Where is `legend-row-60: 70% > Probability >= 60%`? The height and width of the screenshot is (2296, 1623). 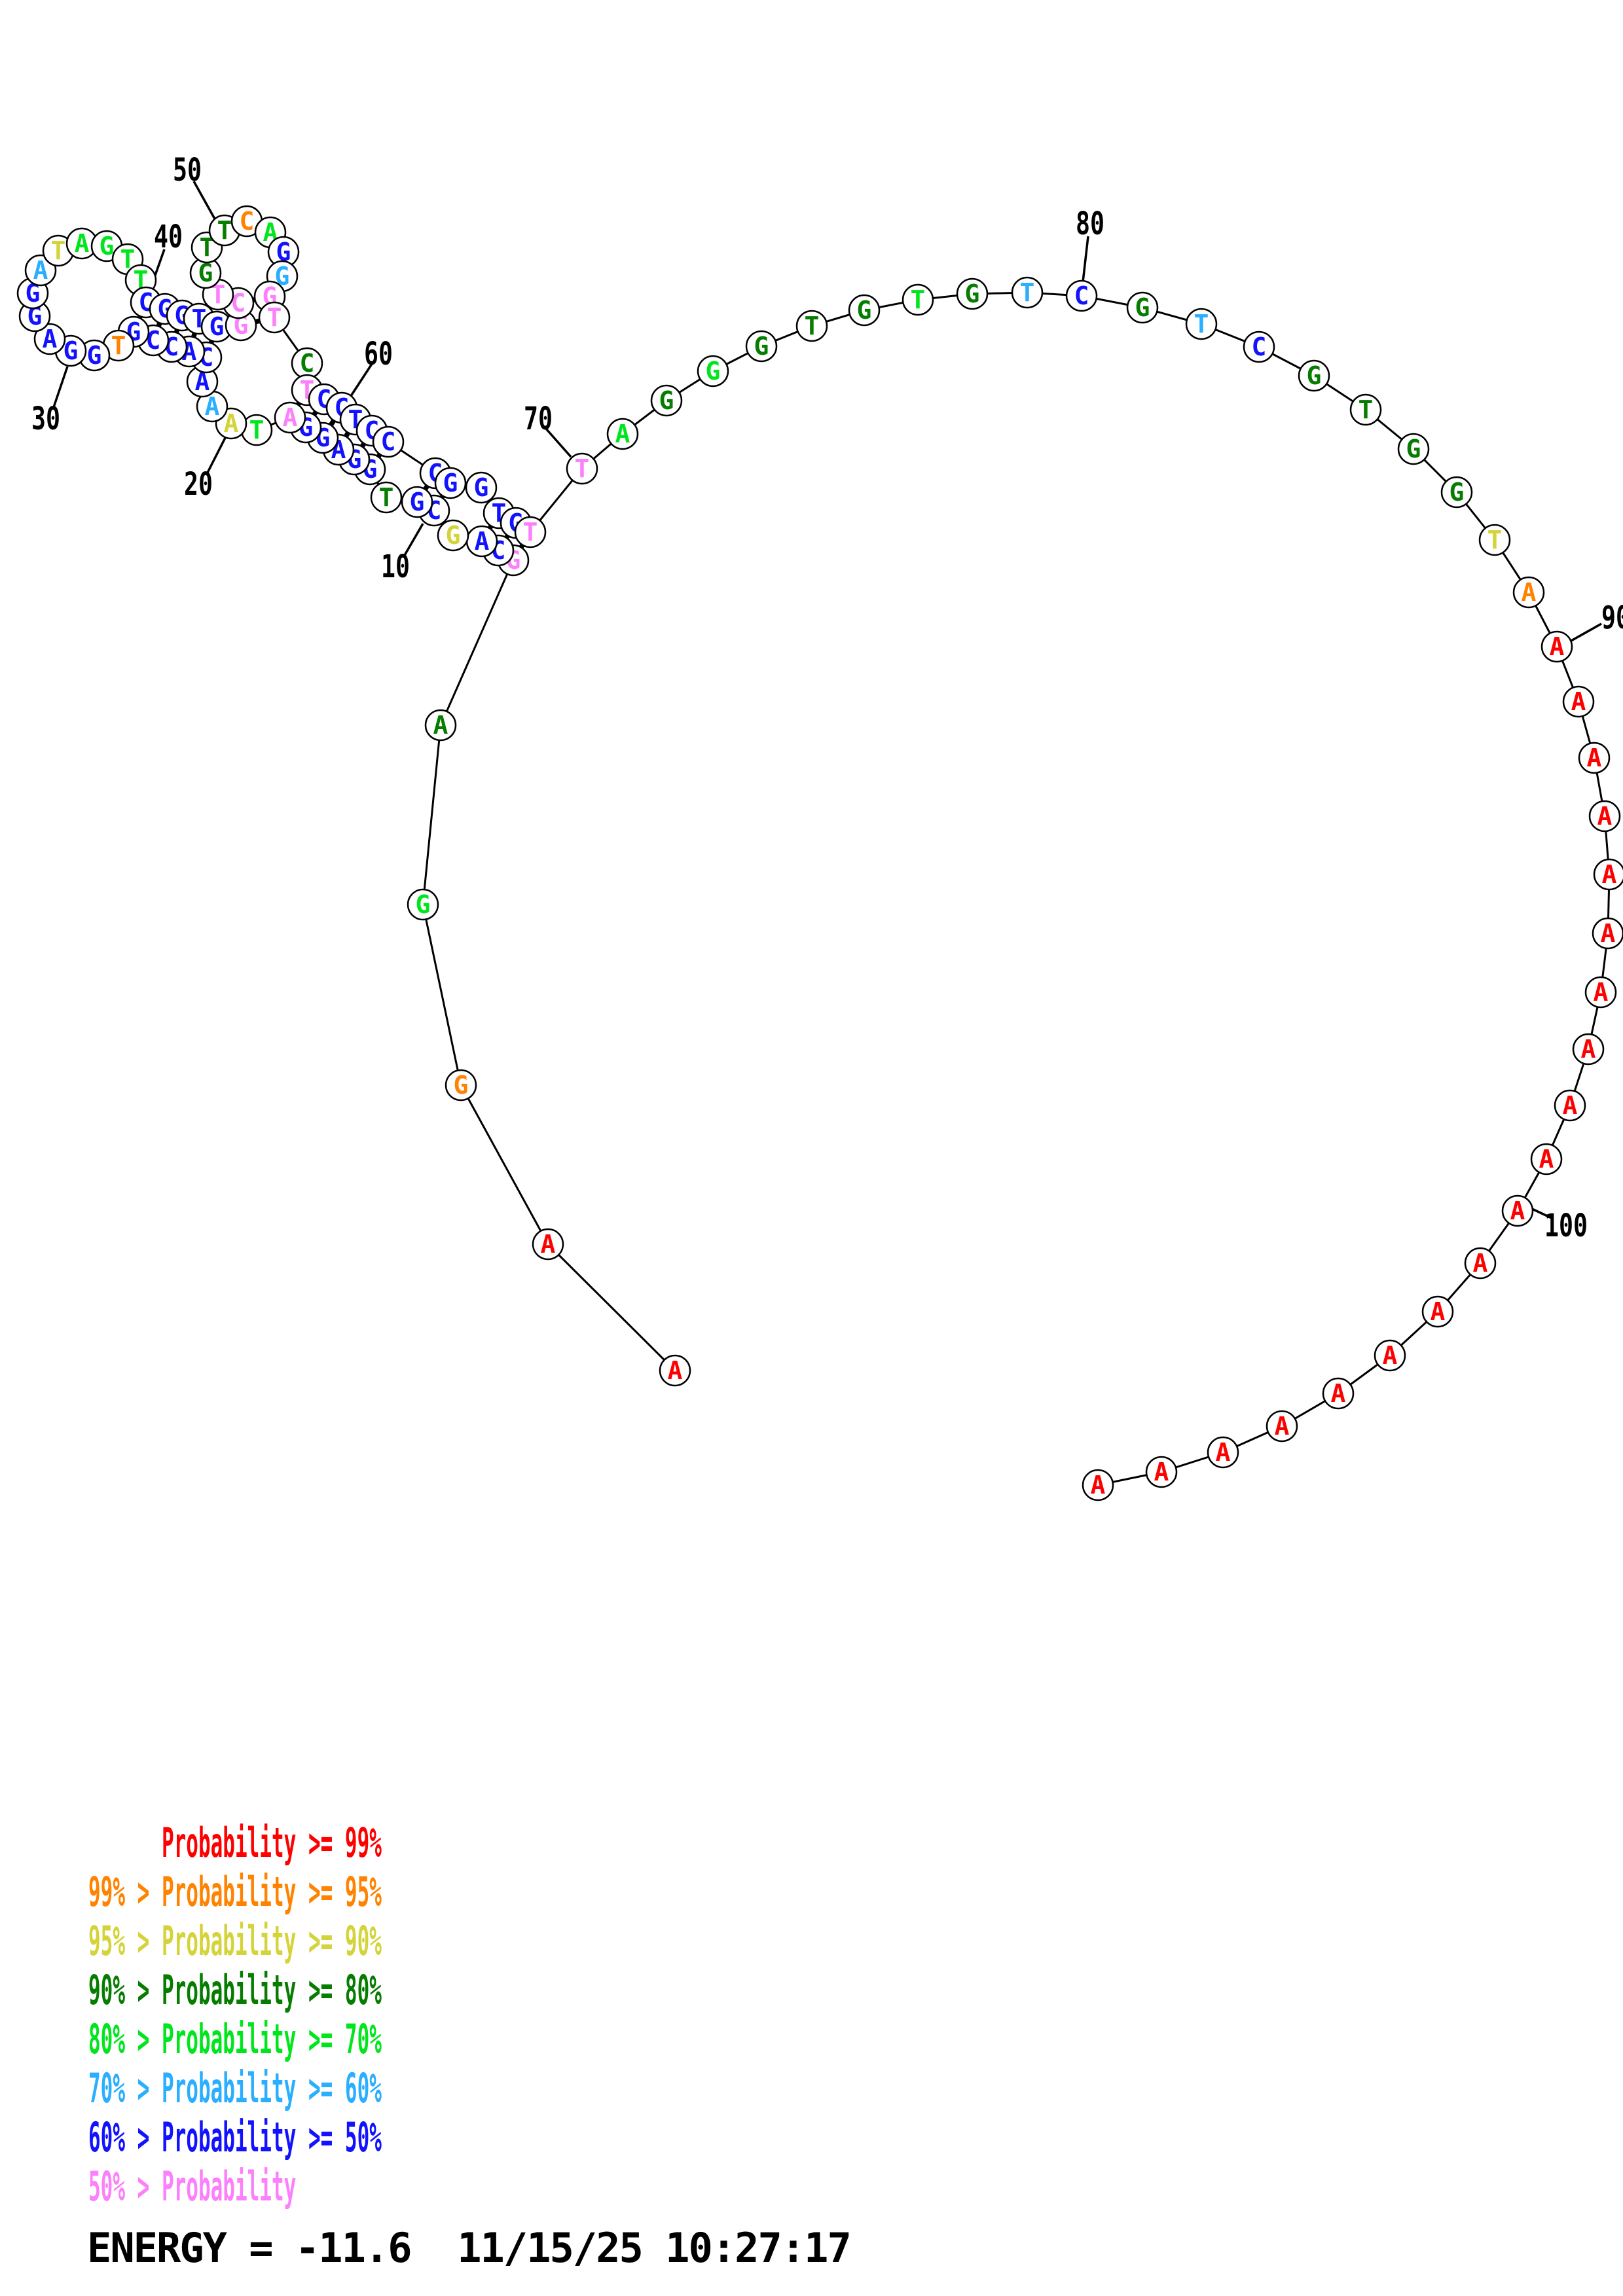 legend-row-60: 70% > Probability >= 60% is located at coordinates (235, 2088).